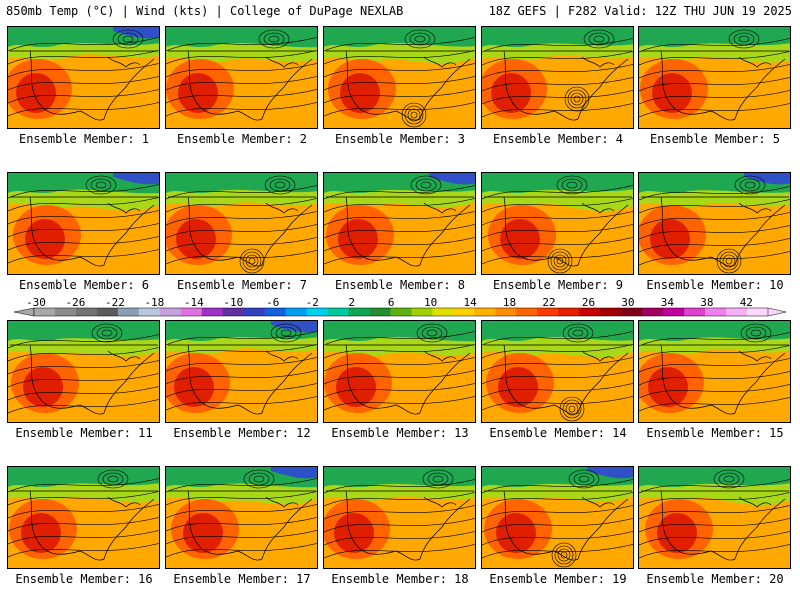 Image resolution: width=800 pixels, height=600 pixels. I want to click on ensemble-member-label: Ensemble Member: 14, so click(558, 433).